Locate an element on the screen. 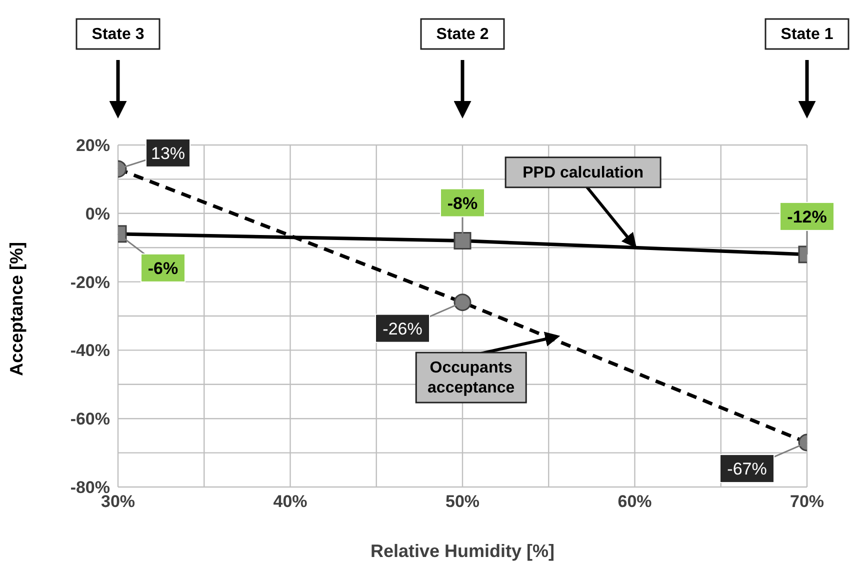 This screenshot has width=861, height=571. x-tick-label: 60% is located at coordinates (635, 502).